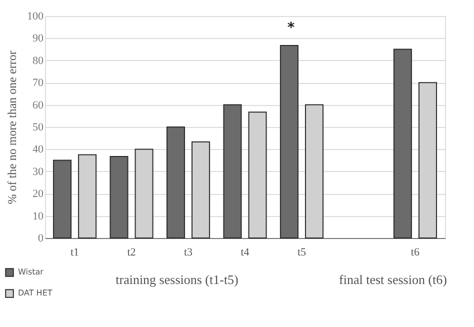 Image resolution: width=474 pixels, height=327 pixels. Describe the element at coordinates (38, 60) in the screenshot. I see `y-tick-label: 80` at that location.